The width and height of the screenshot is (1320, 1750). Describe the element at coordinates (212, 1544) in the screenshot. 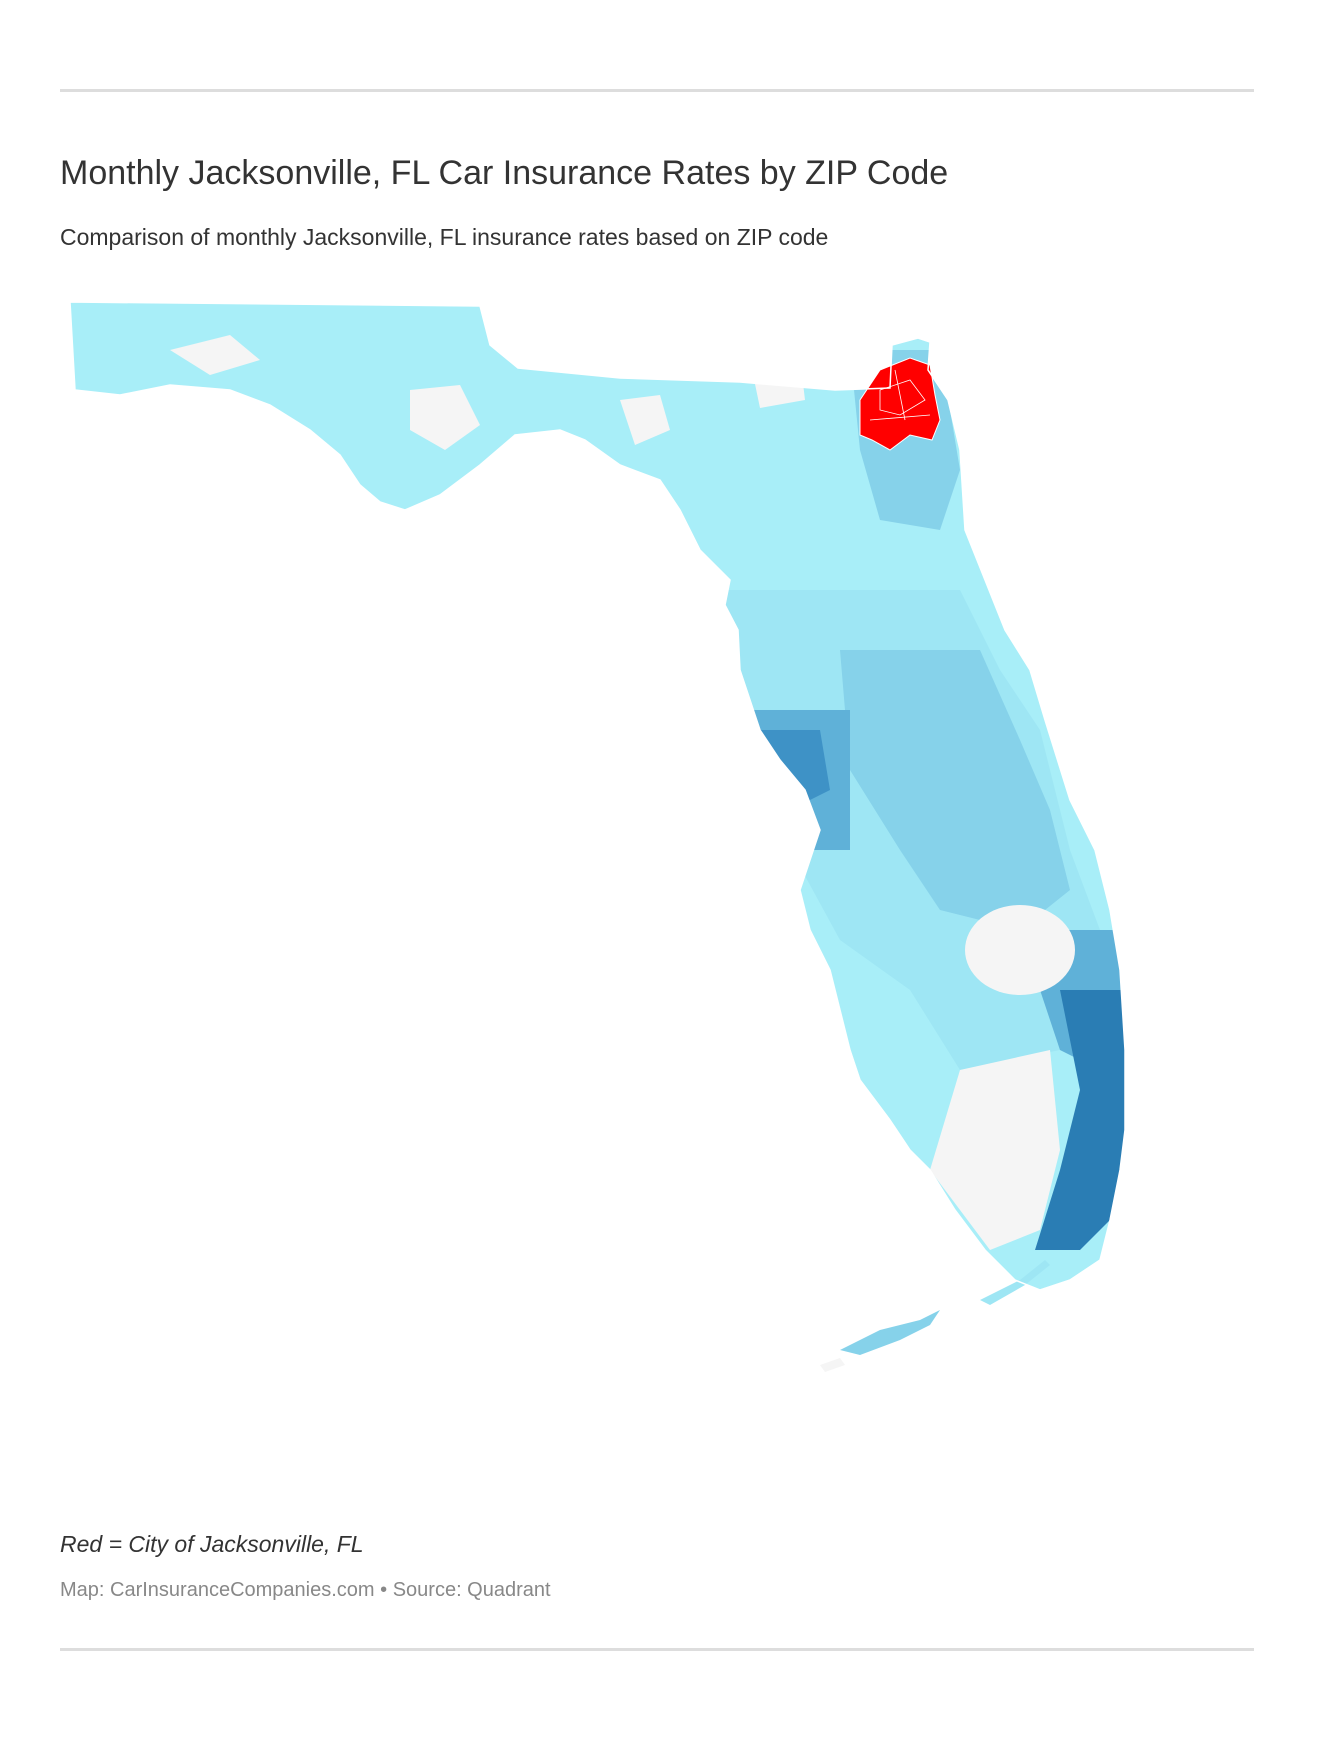

I see `legend-note: Red = City of Jacksonville, FL` at that location.